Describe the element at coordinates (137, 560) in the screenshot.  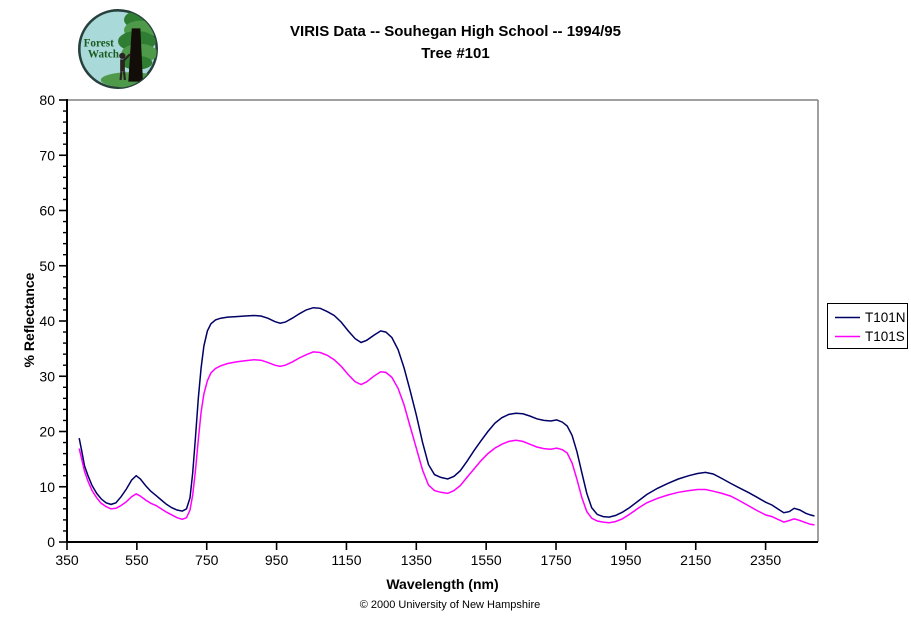
I see `x-tick-label: 550` at that location.